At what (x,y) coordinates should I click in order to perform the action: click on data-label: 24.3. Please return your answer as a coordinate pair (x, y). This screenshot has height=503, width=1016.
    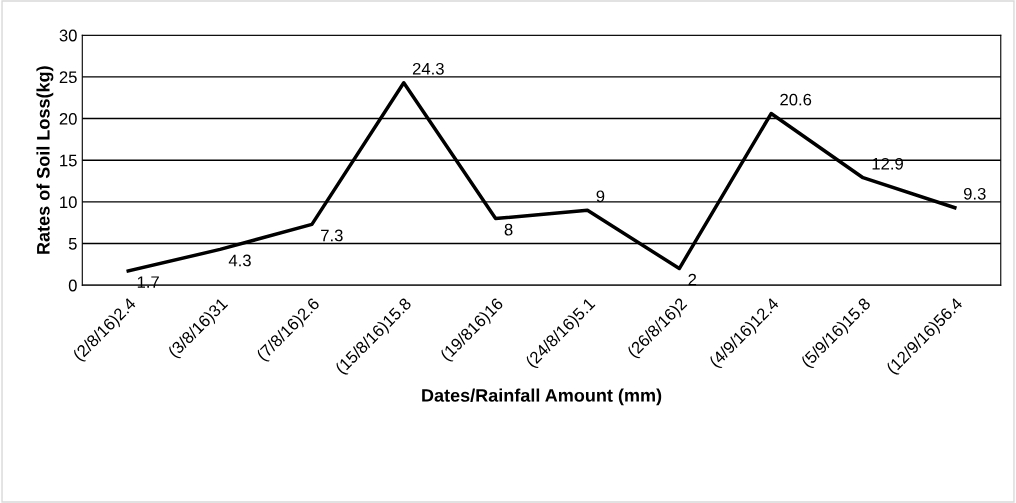
    Looking at the image, I should click on (428, 68).